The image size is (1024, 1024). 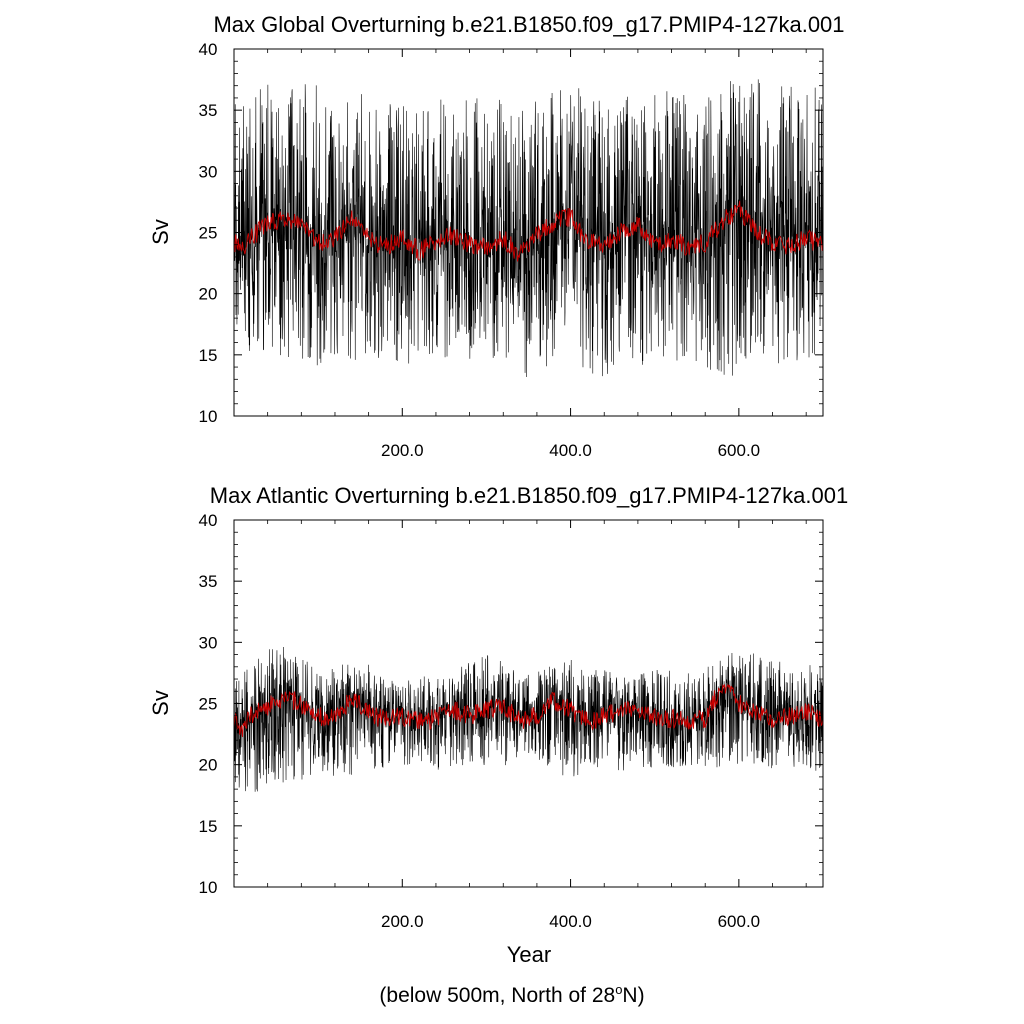 I want to click on footnote-prefix: (below 500m, North of 28, so click(x=497, y=995).